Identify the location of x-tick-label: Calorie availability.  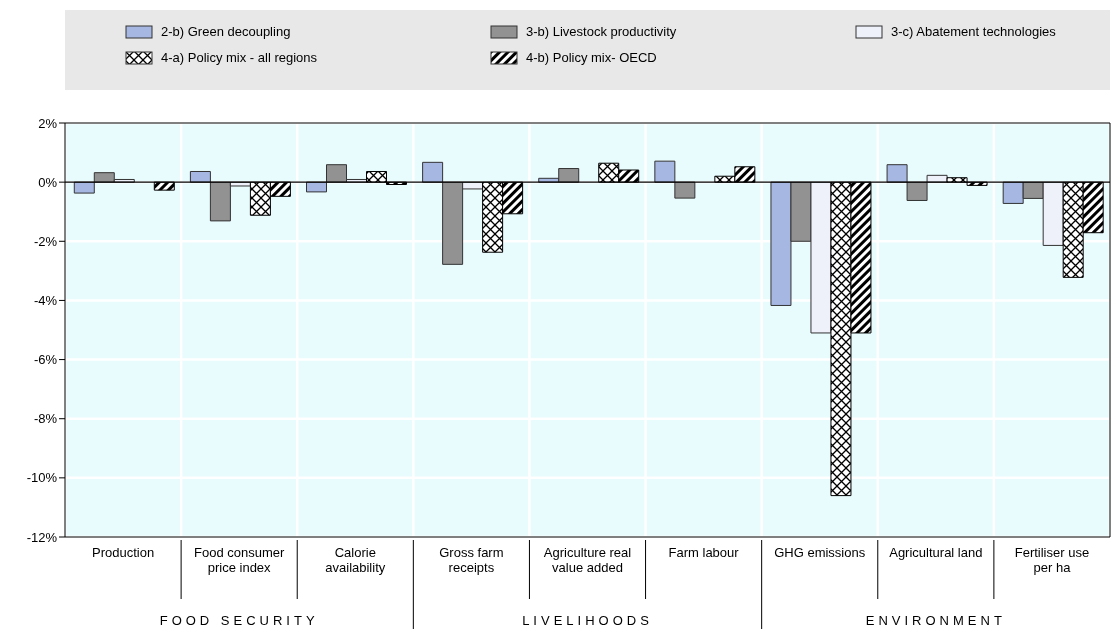
(355, 560).